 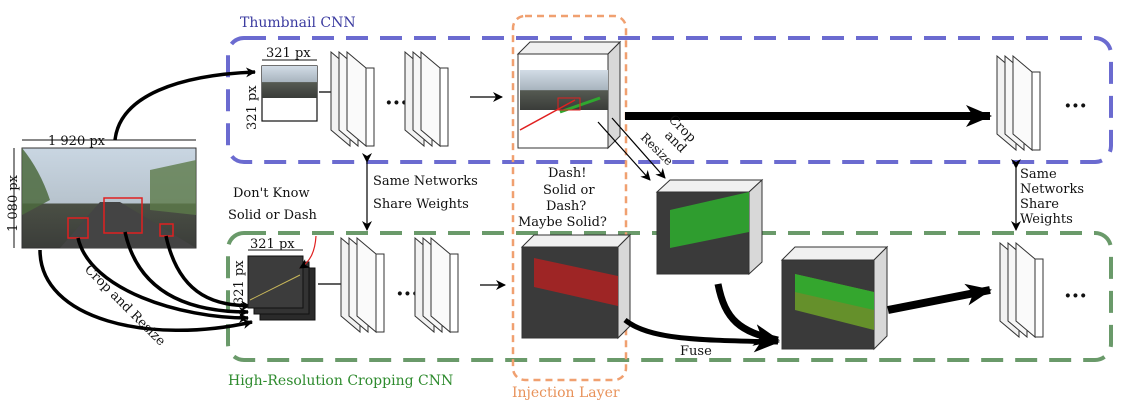 What do you see at coordinates (308, 252) in the screenshot?
I see `crop-pointer-arrow` at bounding box center [308, 252].